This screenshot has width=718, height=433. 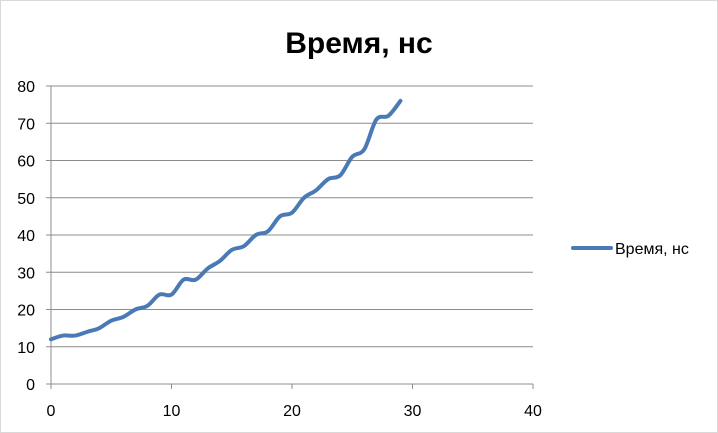 What do you see at coordinates (26, 162) in the screenshot?
I see `y-tick-label-60: 60` at bounding box center [26, 162].